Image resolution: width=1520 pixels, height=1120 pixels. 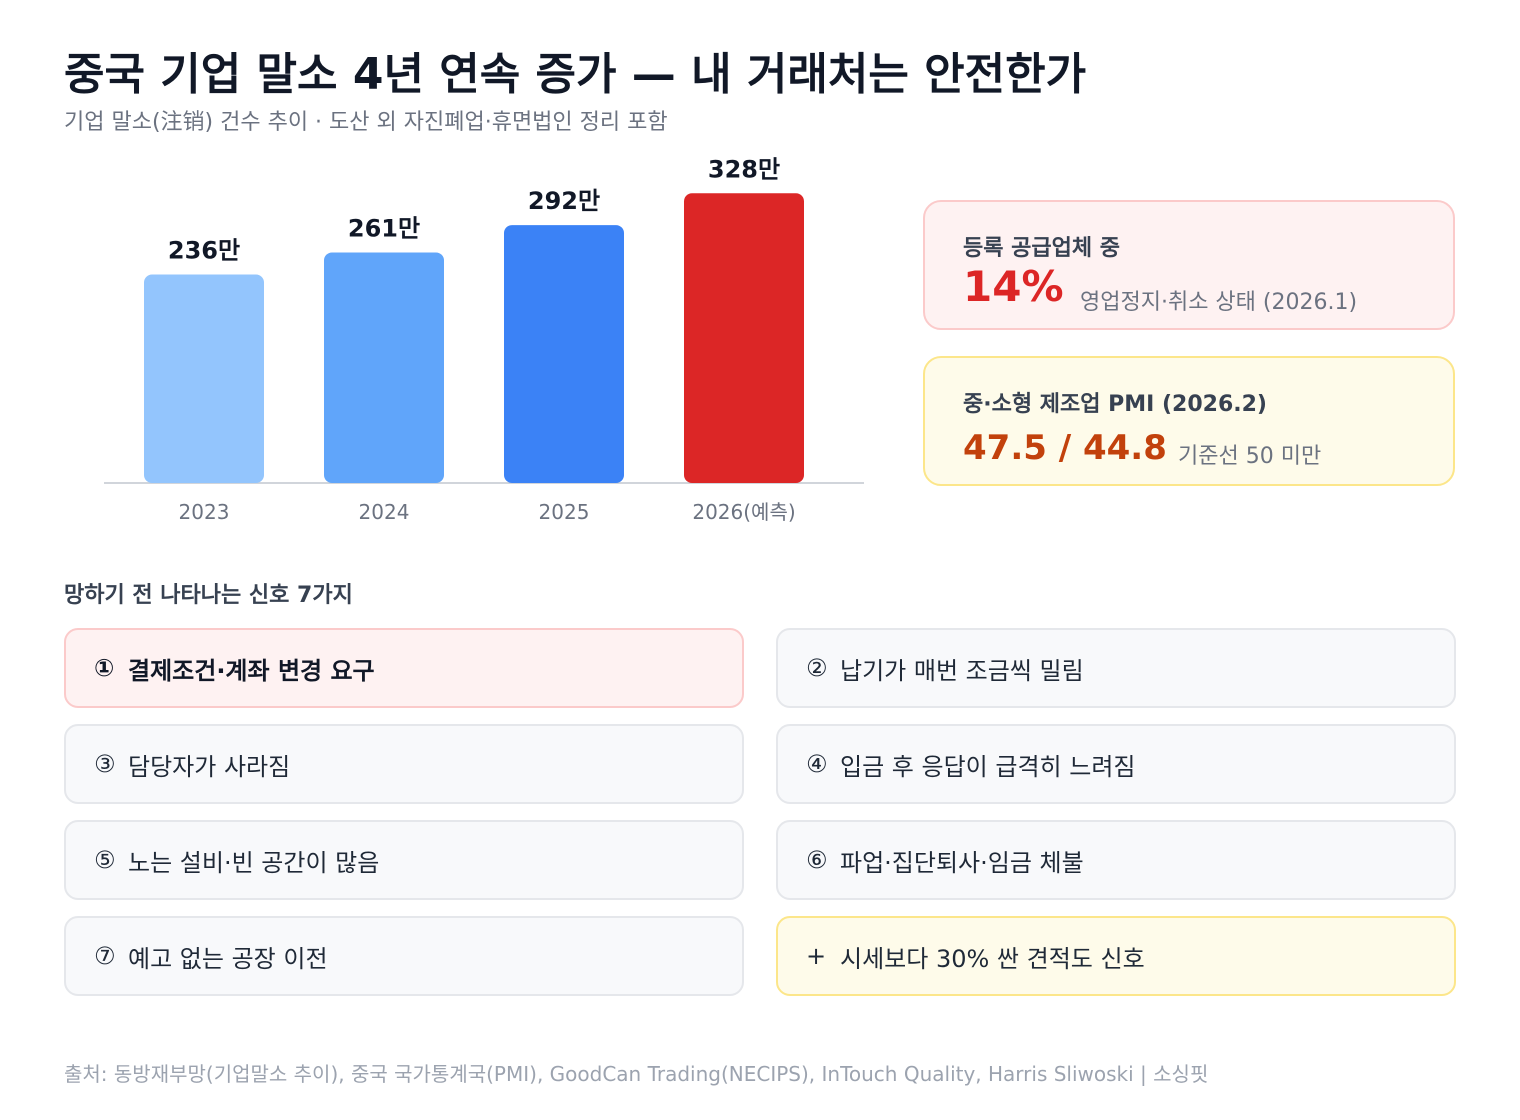 I want to click on signal-text: 납기가 매번 조금씩 밀림, so click(x=962, y=670).